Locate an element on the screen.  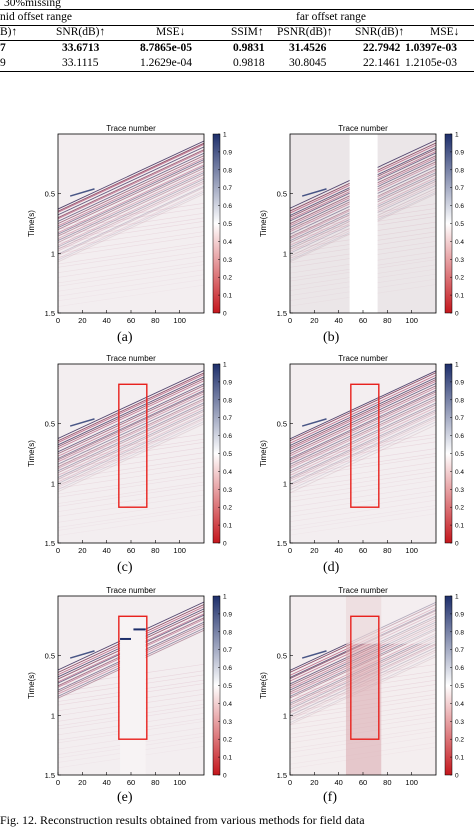
table-cell: 7 is located at coordinates (3, 48).